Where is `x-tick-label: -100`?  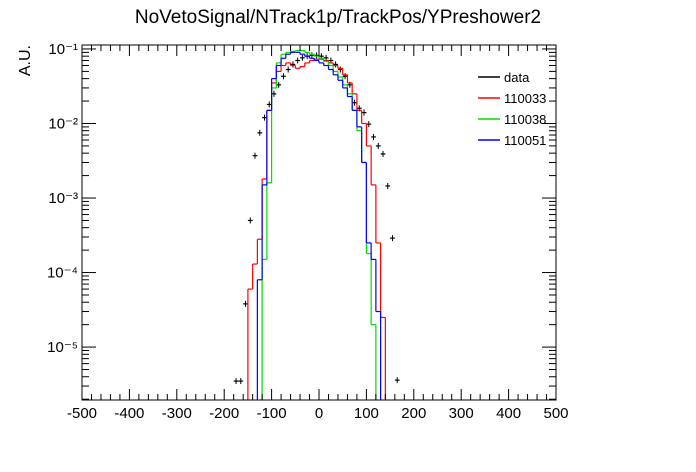
x-tick-label: -100 is located at coordinates (272, 413).